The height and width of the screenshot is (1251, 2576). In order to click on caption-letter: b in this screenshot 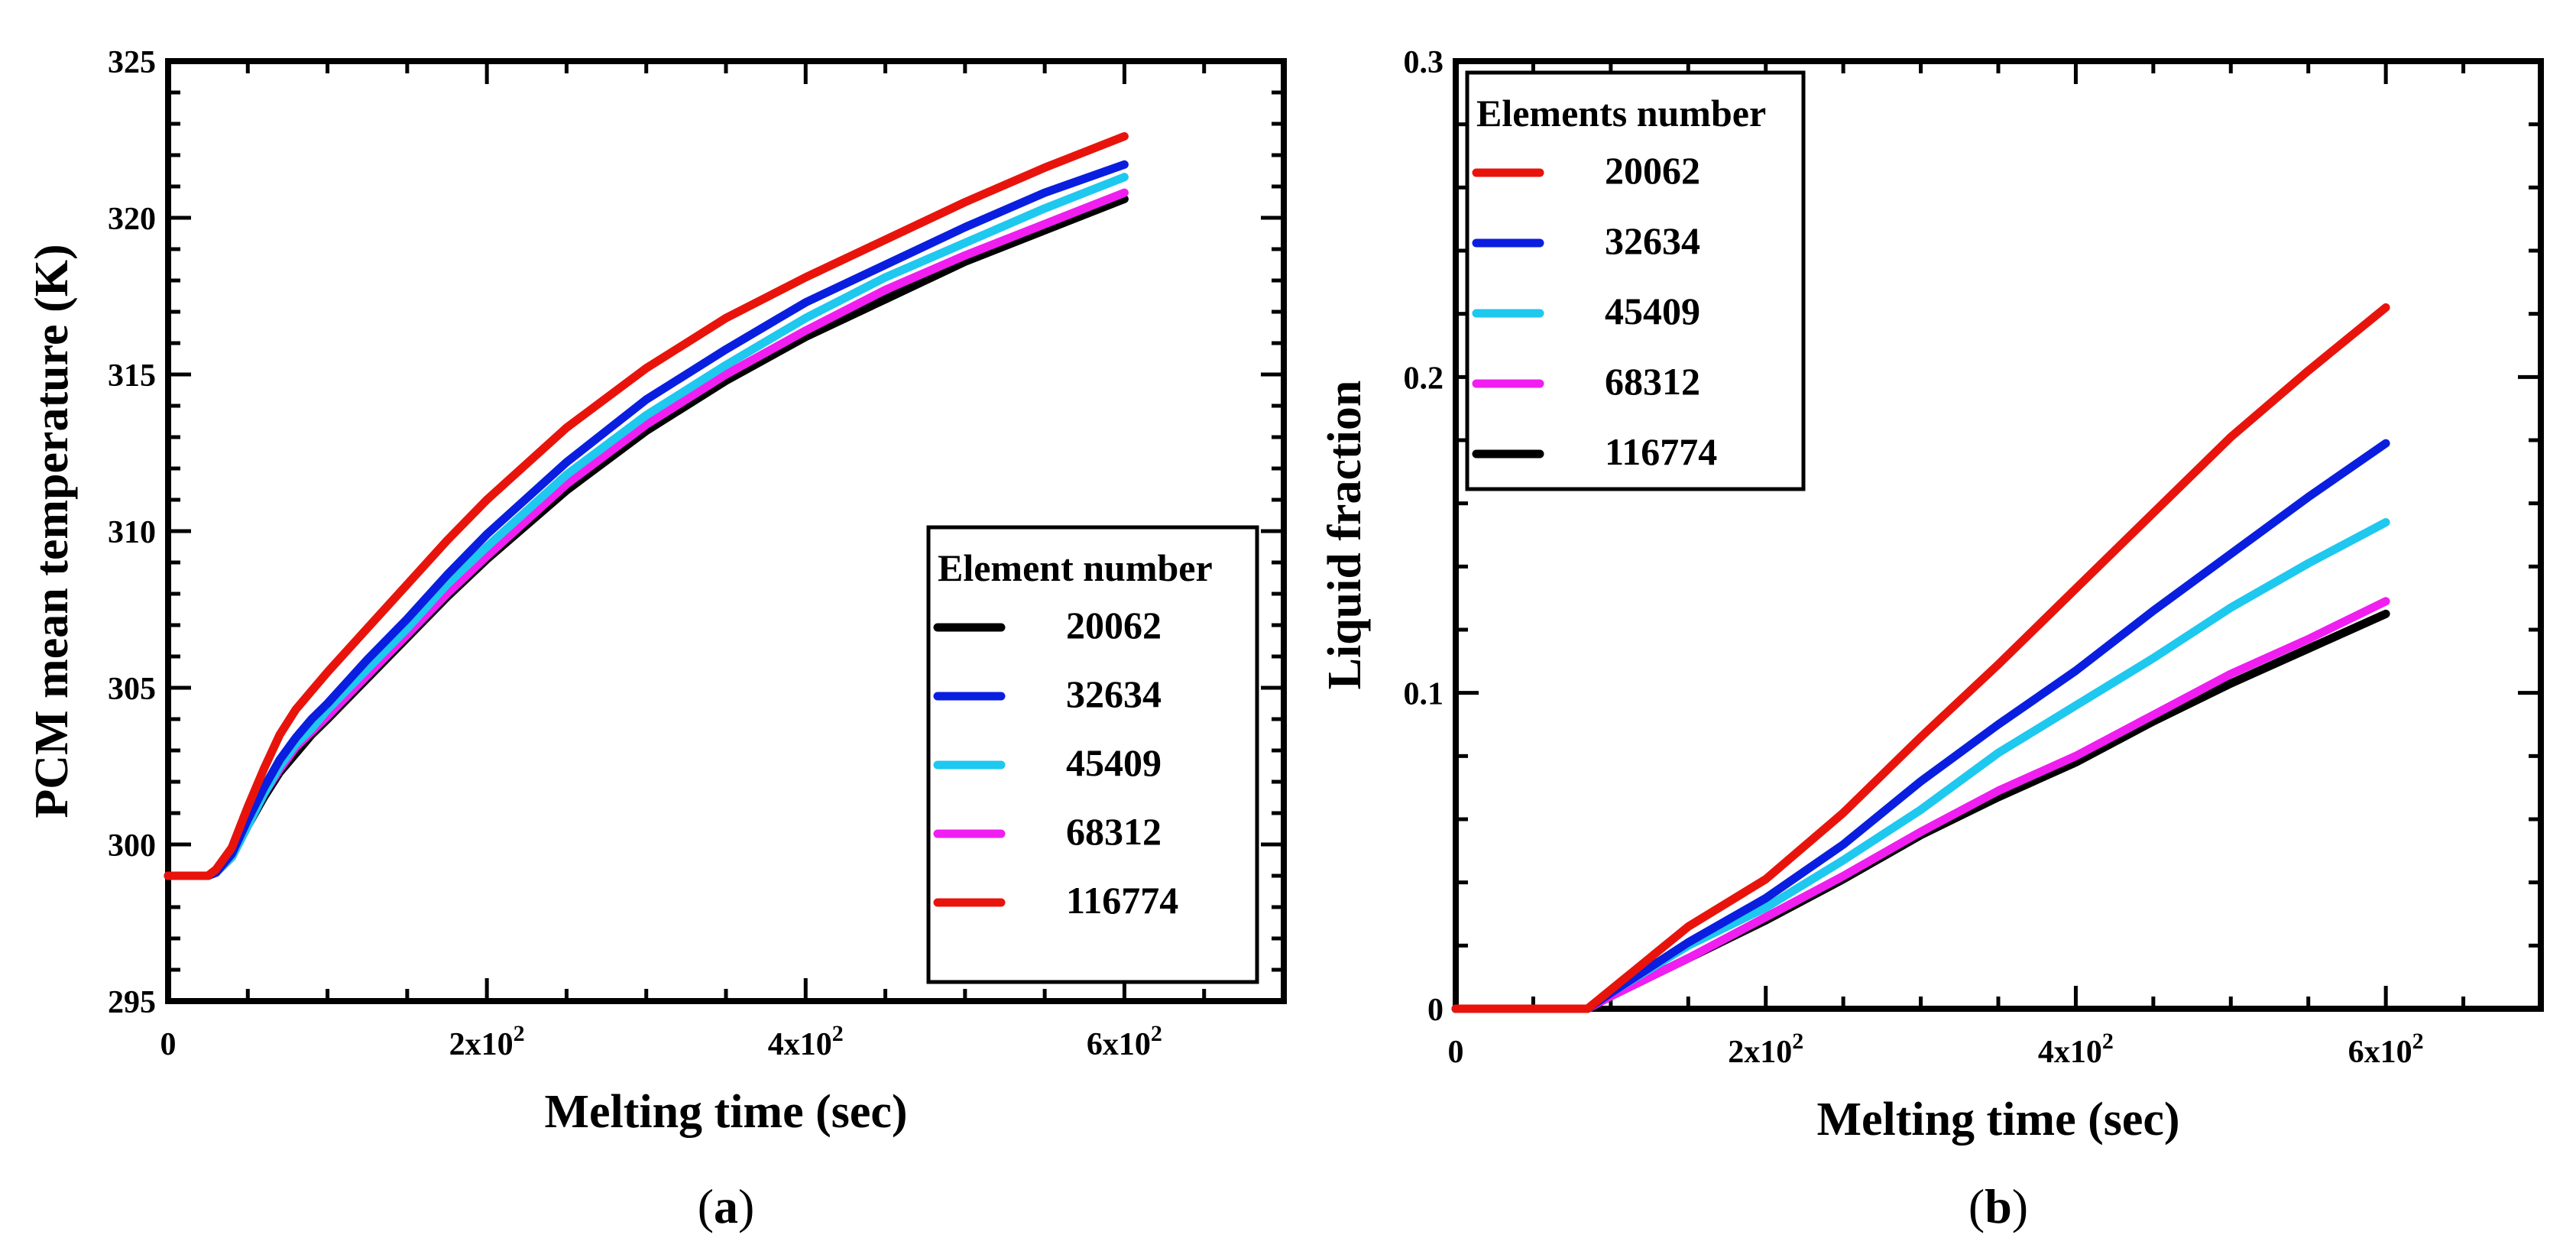, I will do `click(1998, 1206)`.